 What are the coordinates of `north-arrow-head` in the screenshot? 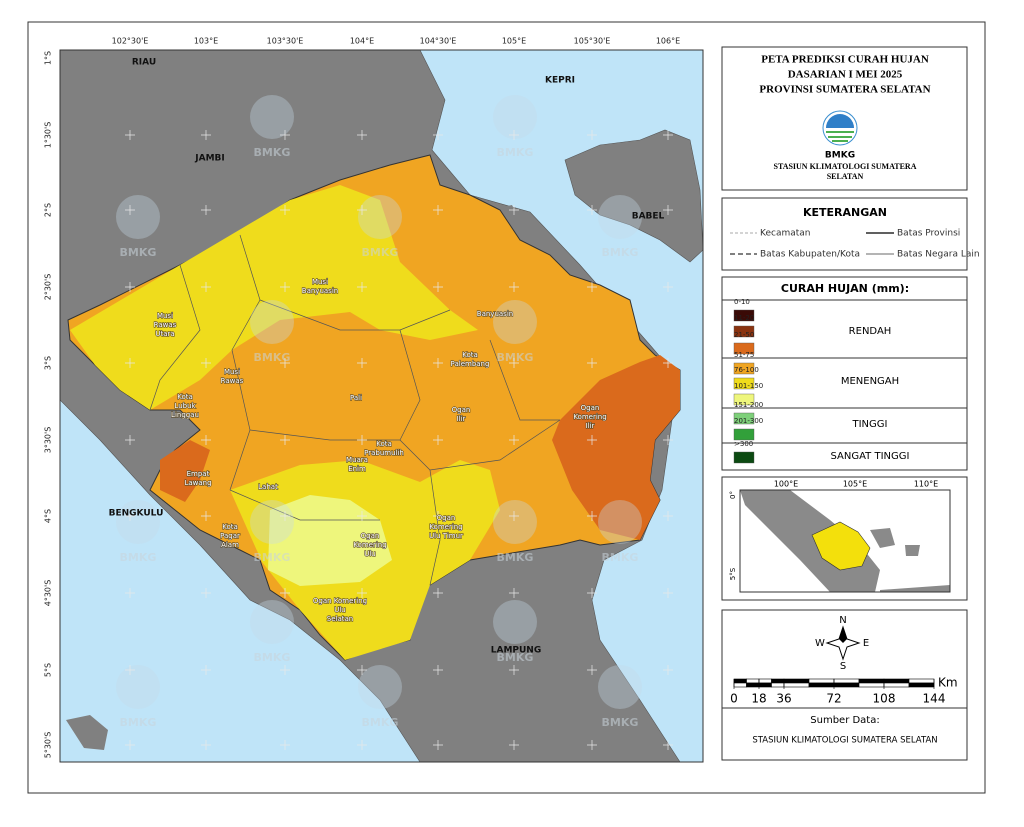 It's located at (843, 635).